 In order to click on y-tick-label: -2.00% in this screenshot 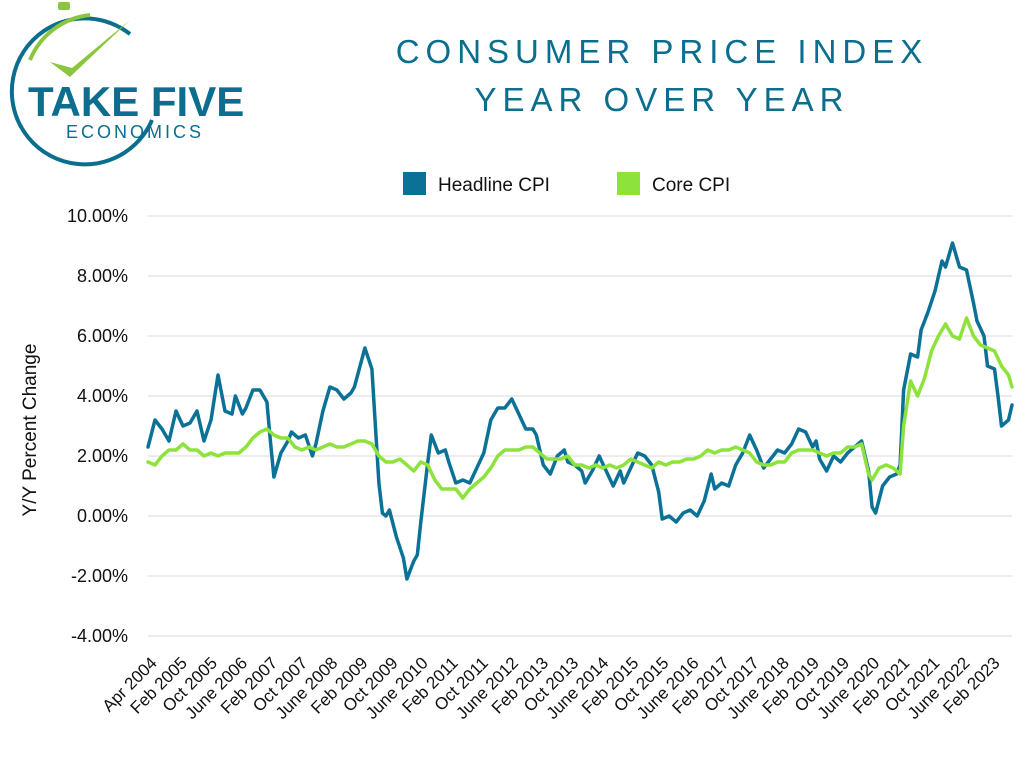, I will do `click(99, 576)`.